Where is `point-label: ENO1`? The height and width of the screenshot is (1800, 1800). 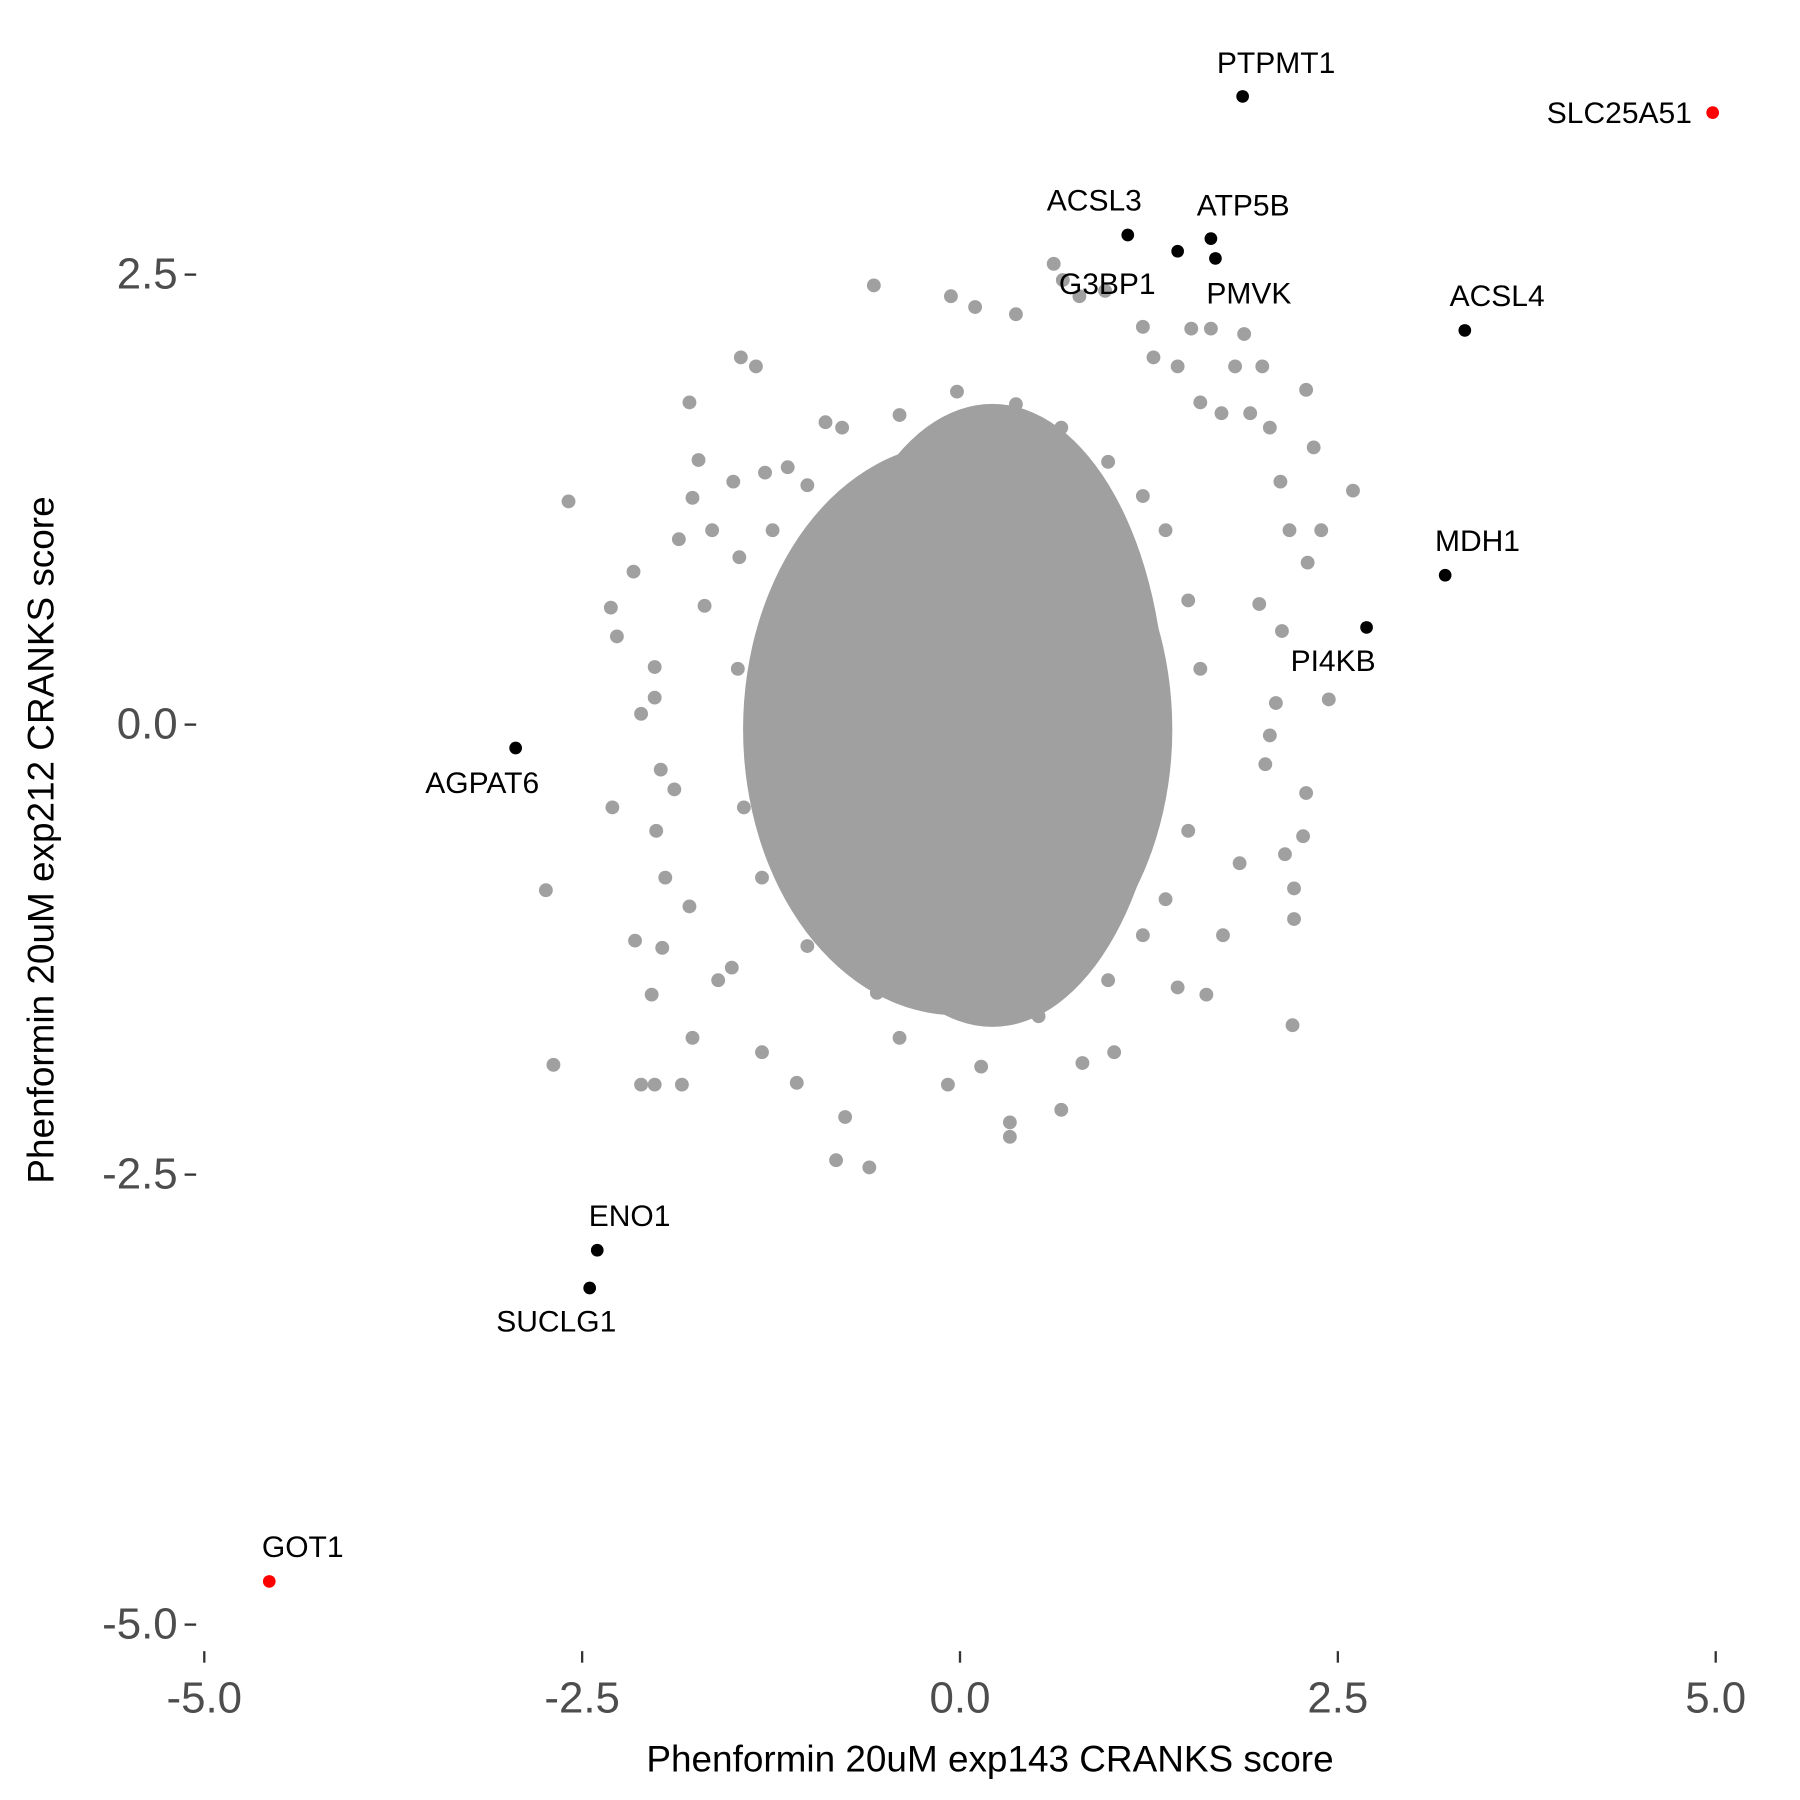
point-label: ENO1 is located at coordinates (630, 1216).